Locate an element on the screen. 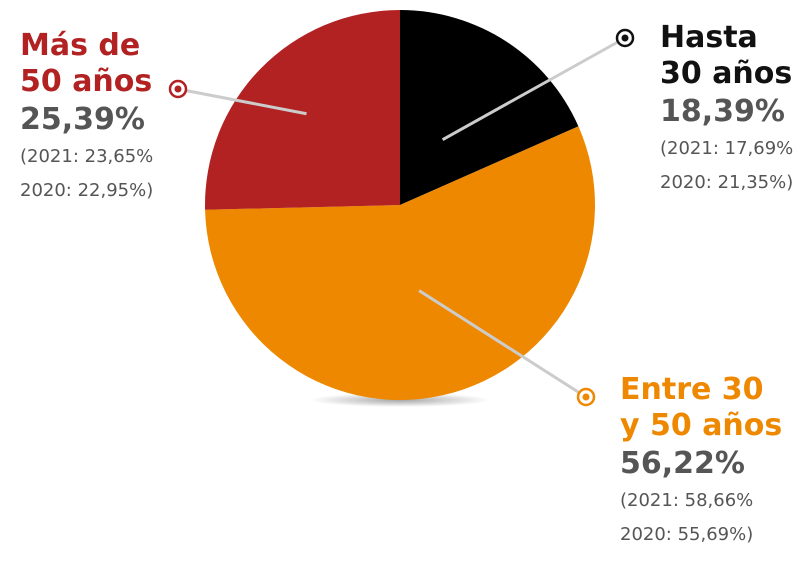  slice-prev-2021: (2021: 23,65% is located at coordinates (87, 156).